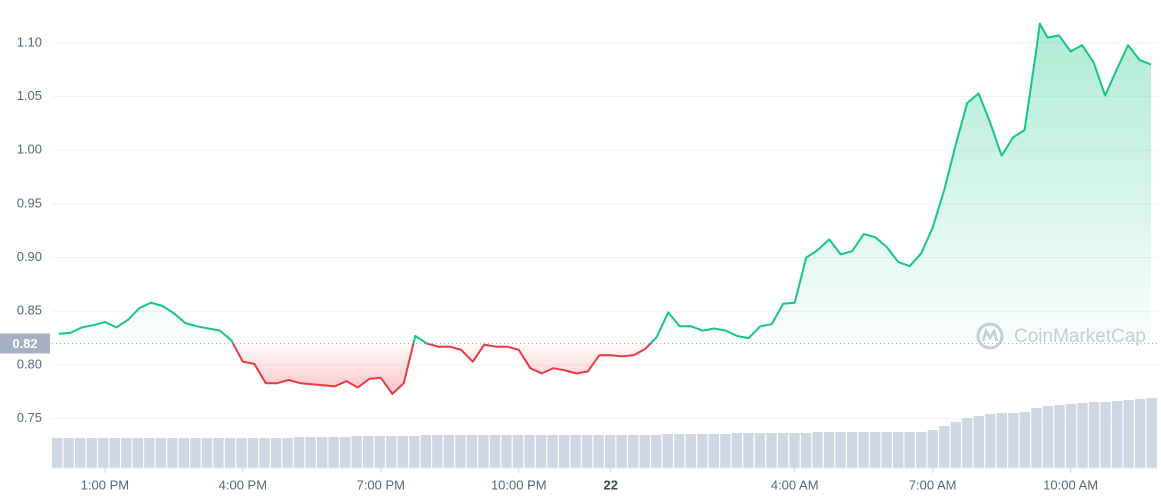 Image resolution: width=1161 pixels, height=500 pixels. I want to click on y-tick-label: 0.90, so click(29, 256).